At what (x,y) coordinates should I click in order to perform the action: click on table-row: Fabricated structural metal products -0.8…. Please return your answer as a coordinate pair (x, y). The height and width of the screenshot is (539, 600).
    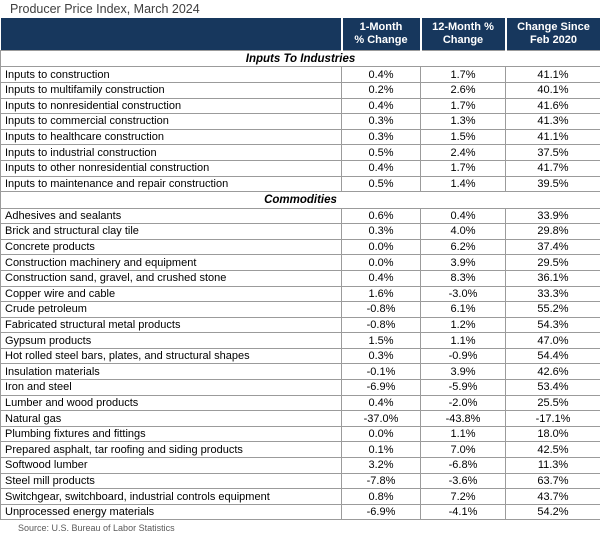
    Looking at the image, I should click on (300, 325).